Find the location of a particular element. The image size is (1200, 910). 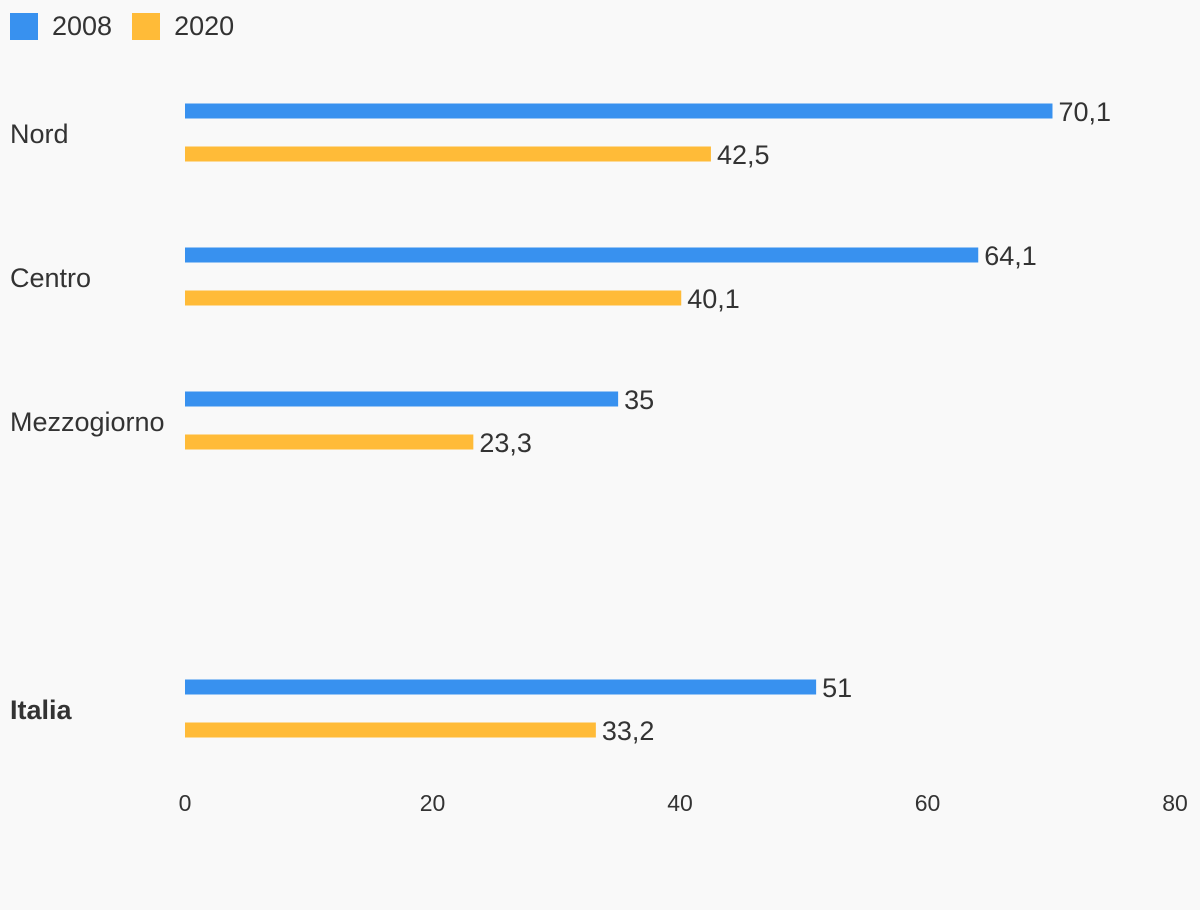

legend-label-2020: 2020 is located at coordinates (204, 25).